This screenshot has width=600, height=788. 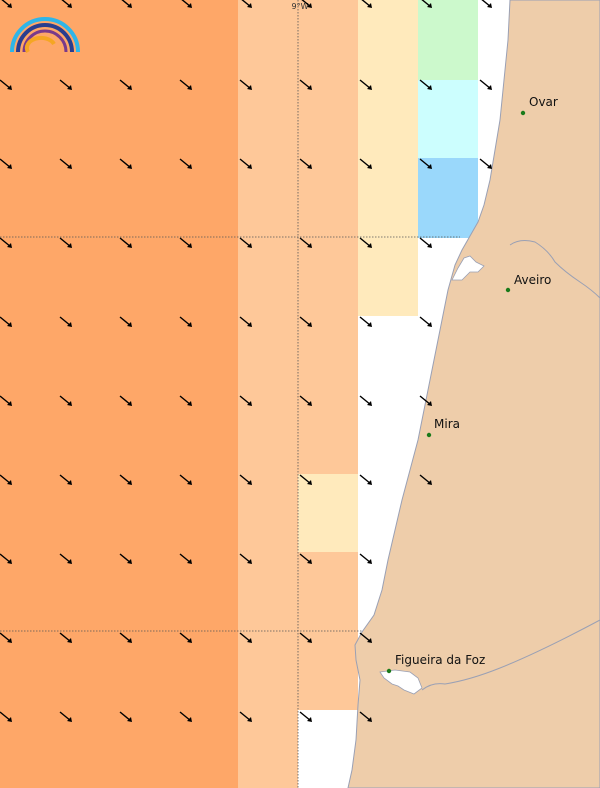 What do you see at coordinates (45, 35) in the screenshot?
I see `rainbow-logo-icon` at bounding box center [45, 35].